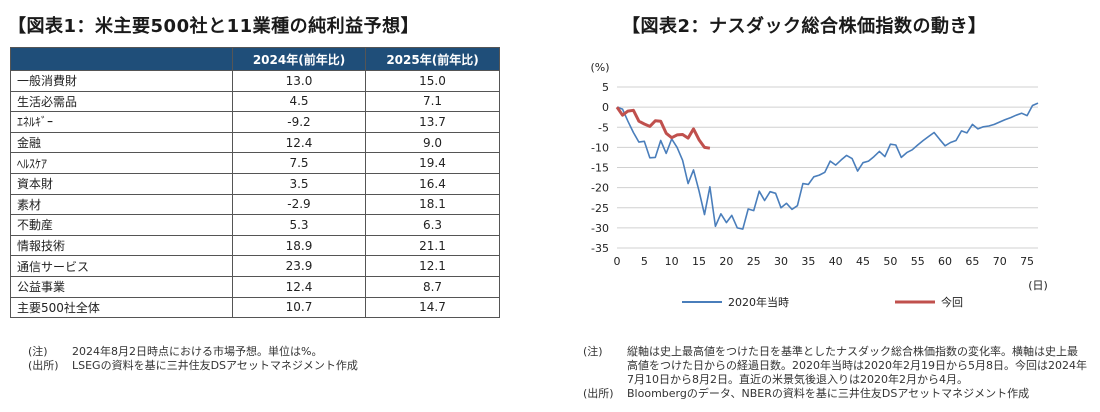 This screenshot has width=1100, height=412. I want to click on table-cell-2025: 21.1, so click(432, 245).